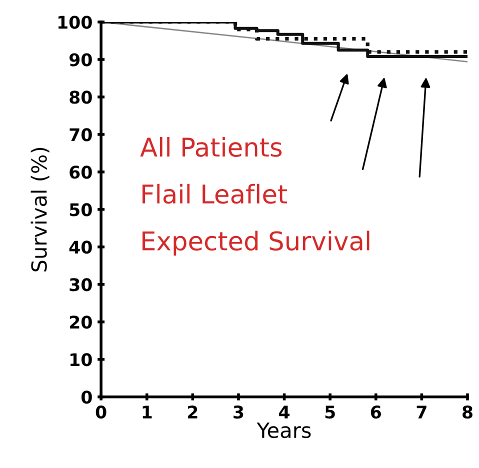 This screenshot has height=468, width=479. What do you see at coordinates (81, 172) in the screenshot?
I see `y-tick-label: 60` at bounding box center [81, 172].